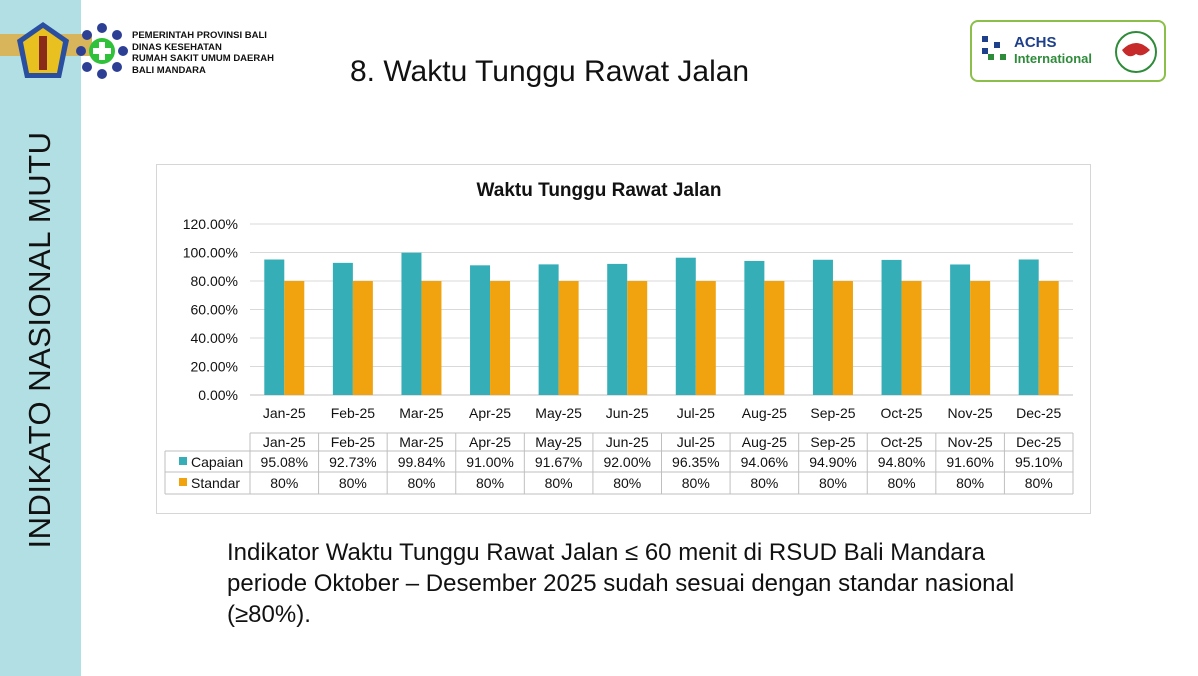 This screenshot has width=1198, height=676. What do you see at coordinates (832, 442) in the screenshot?
I see `table-header-cell: Sep-25` at bounding box center [832, 442].